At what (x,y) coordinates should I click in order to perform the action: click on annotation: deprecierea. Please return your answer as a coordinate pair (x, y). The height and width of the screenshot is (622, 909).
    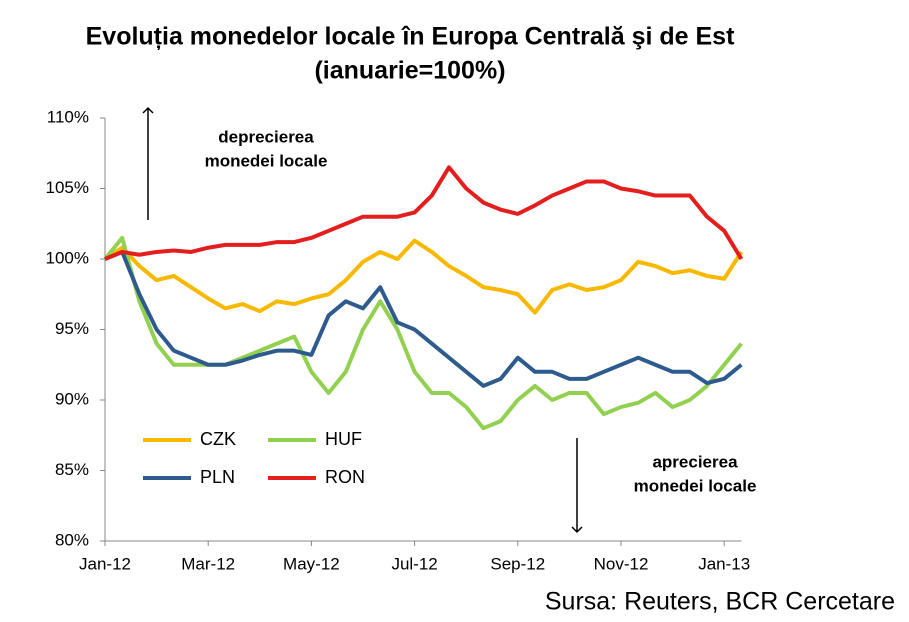
    Looking at the image, I should click on (266, 136).